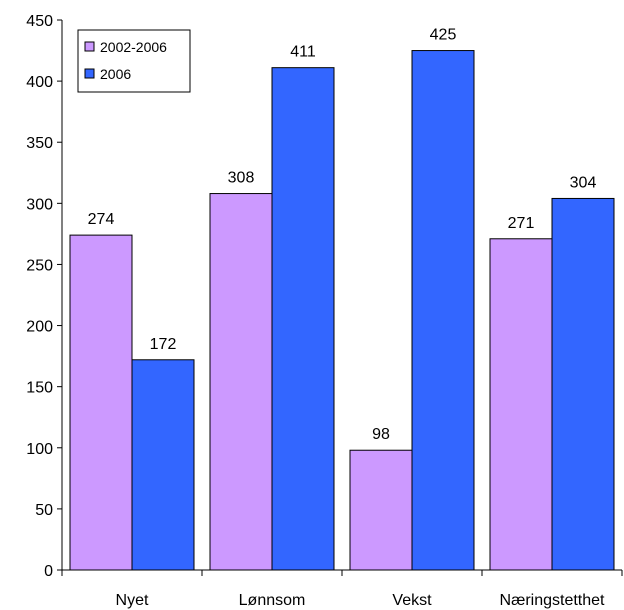 The width and height of the screenshot is (624, 610). Describe the element at coordinates (48, 571) in the screenshot. I see `y-tick-label: 0` at that location.